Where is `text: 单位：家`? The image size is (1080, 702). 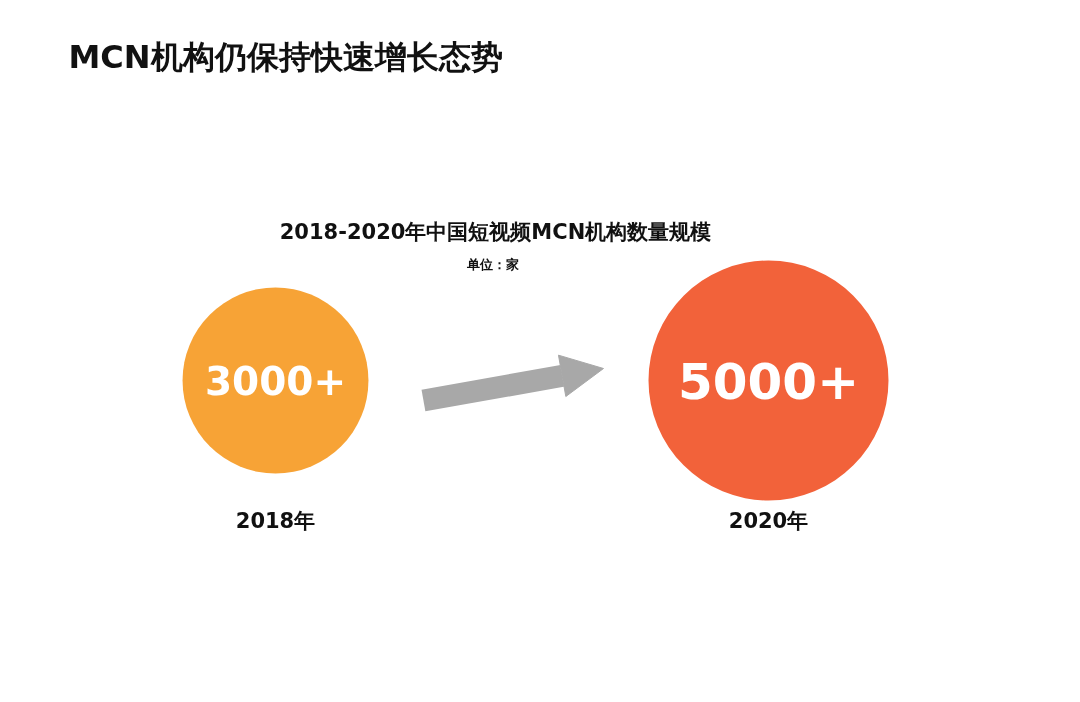 text: 单位：家 is located at coordinates (492, 264).